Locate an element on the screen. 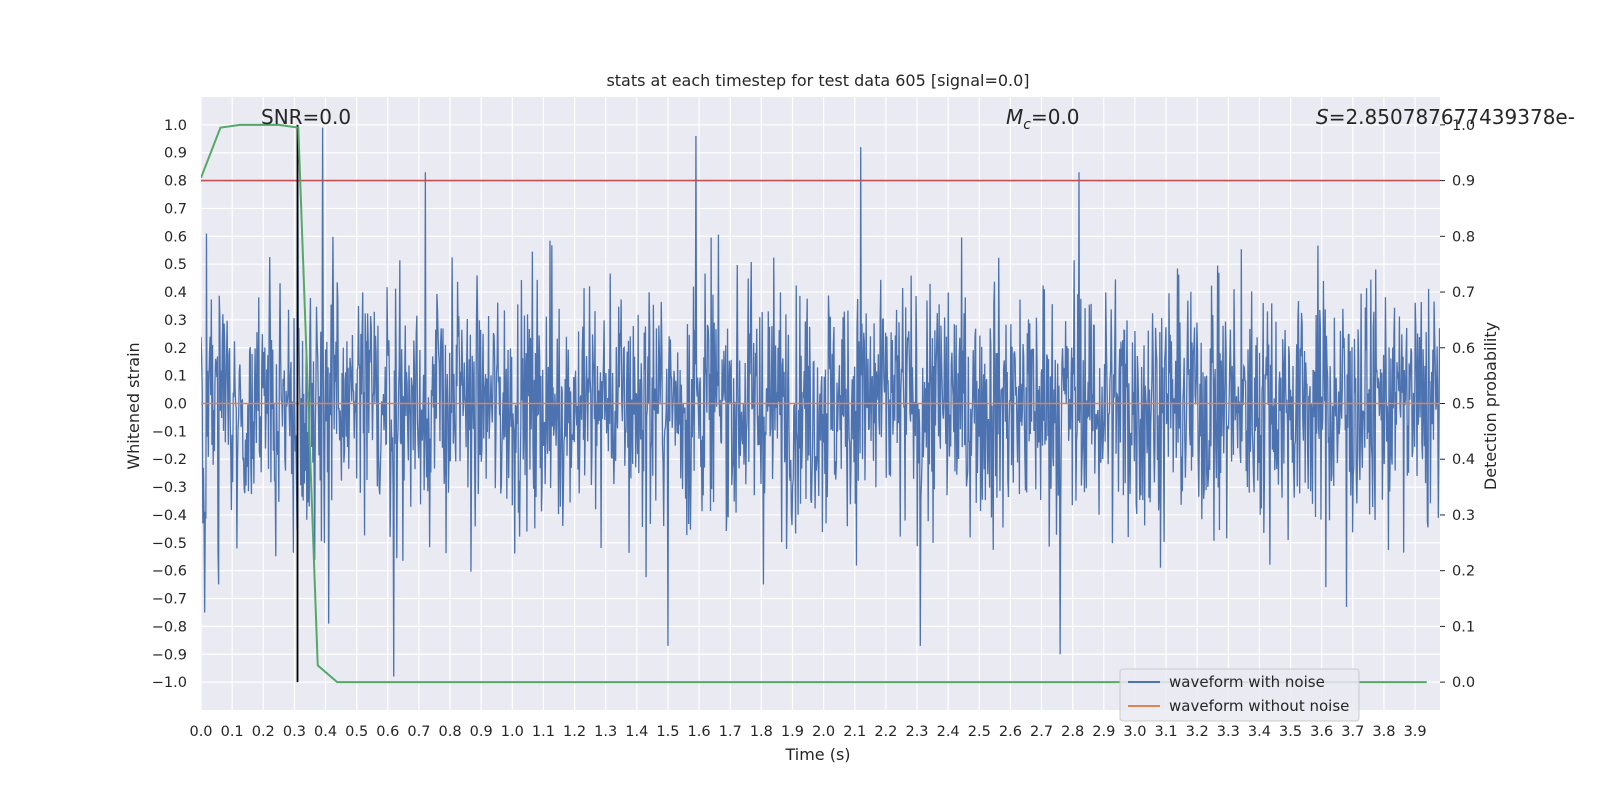 This screenshot has height=800, width=1600. x-tick-label: 2.3 is located at coordinates (916, 732).